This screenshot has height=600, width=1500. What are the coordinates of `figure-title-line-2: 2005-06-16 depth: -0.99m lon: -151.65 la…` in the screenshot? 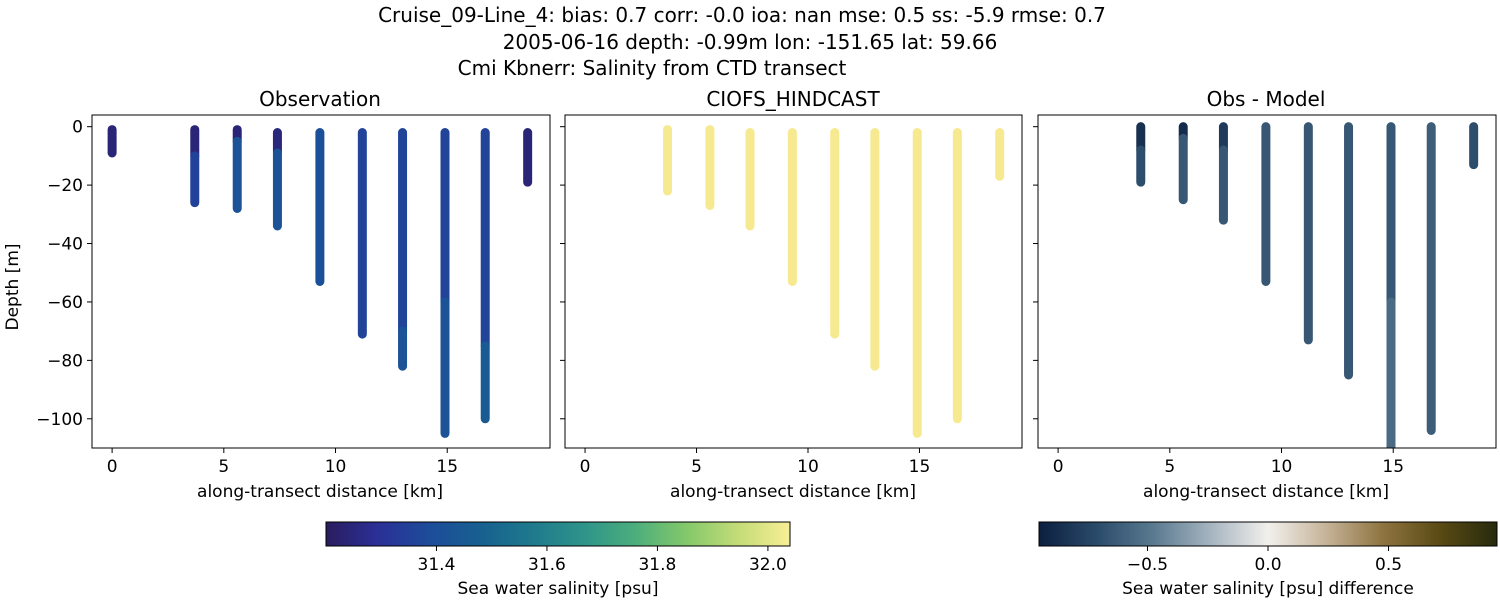 It's located at (750, 42).